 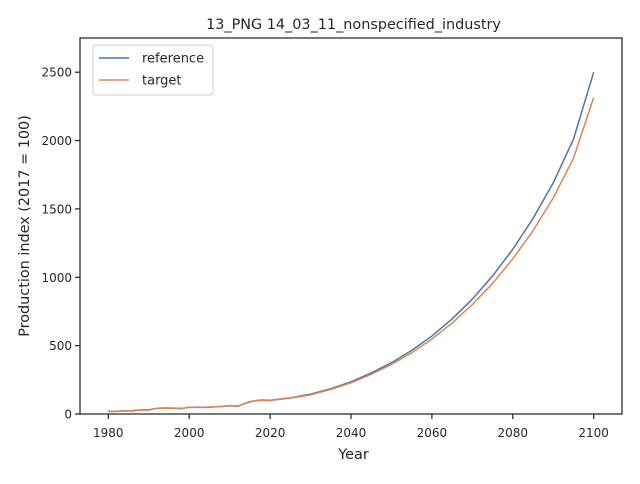 I want to click on x-tick-label: 2020, so click(x=270, y=433).